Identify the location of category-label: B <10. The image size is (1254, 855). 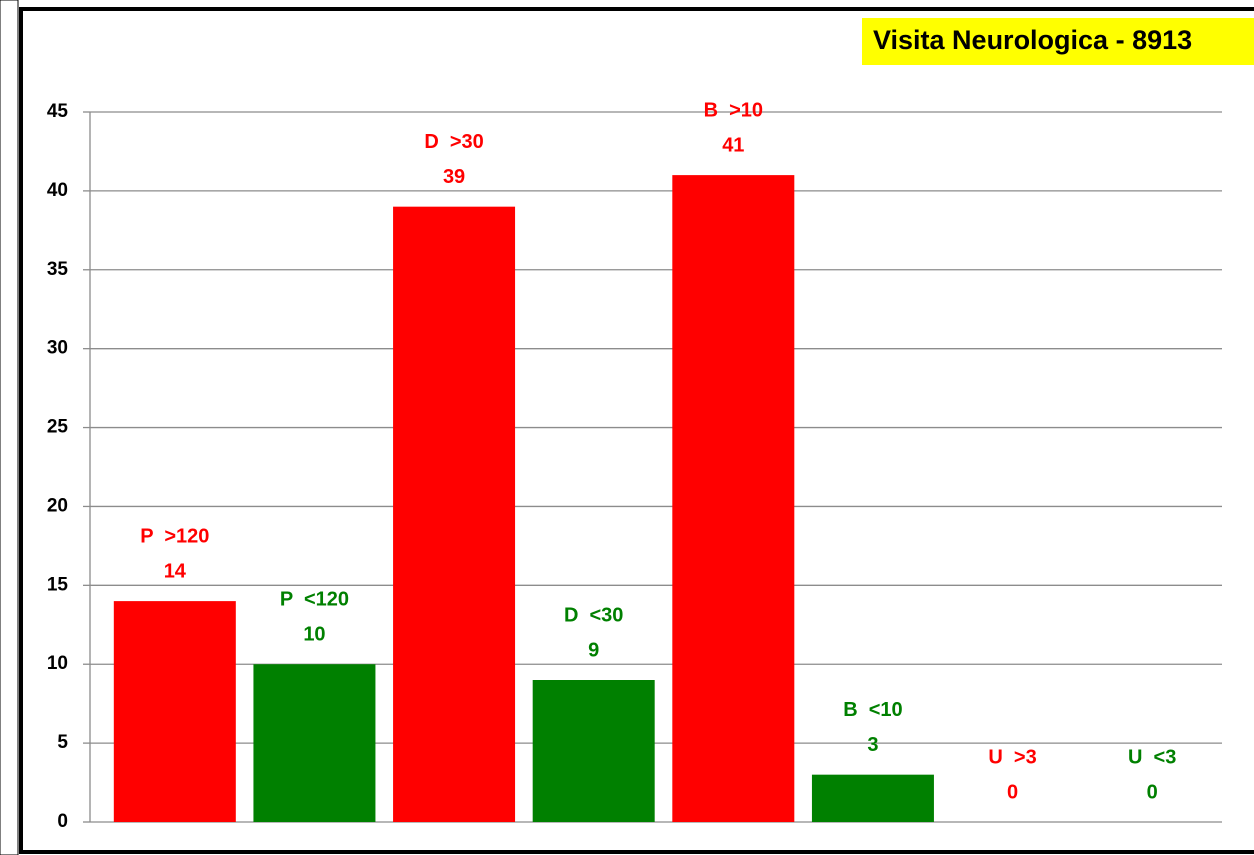
(872, 710).